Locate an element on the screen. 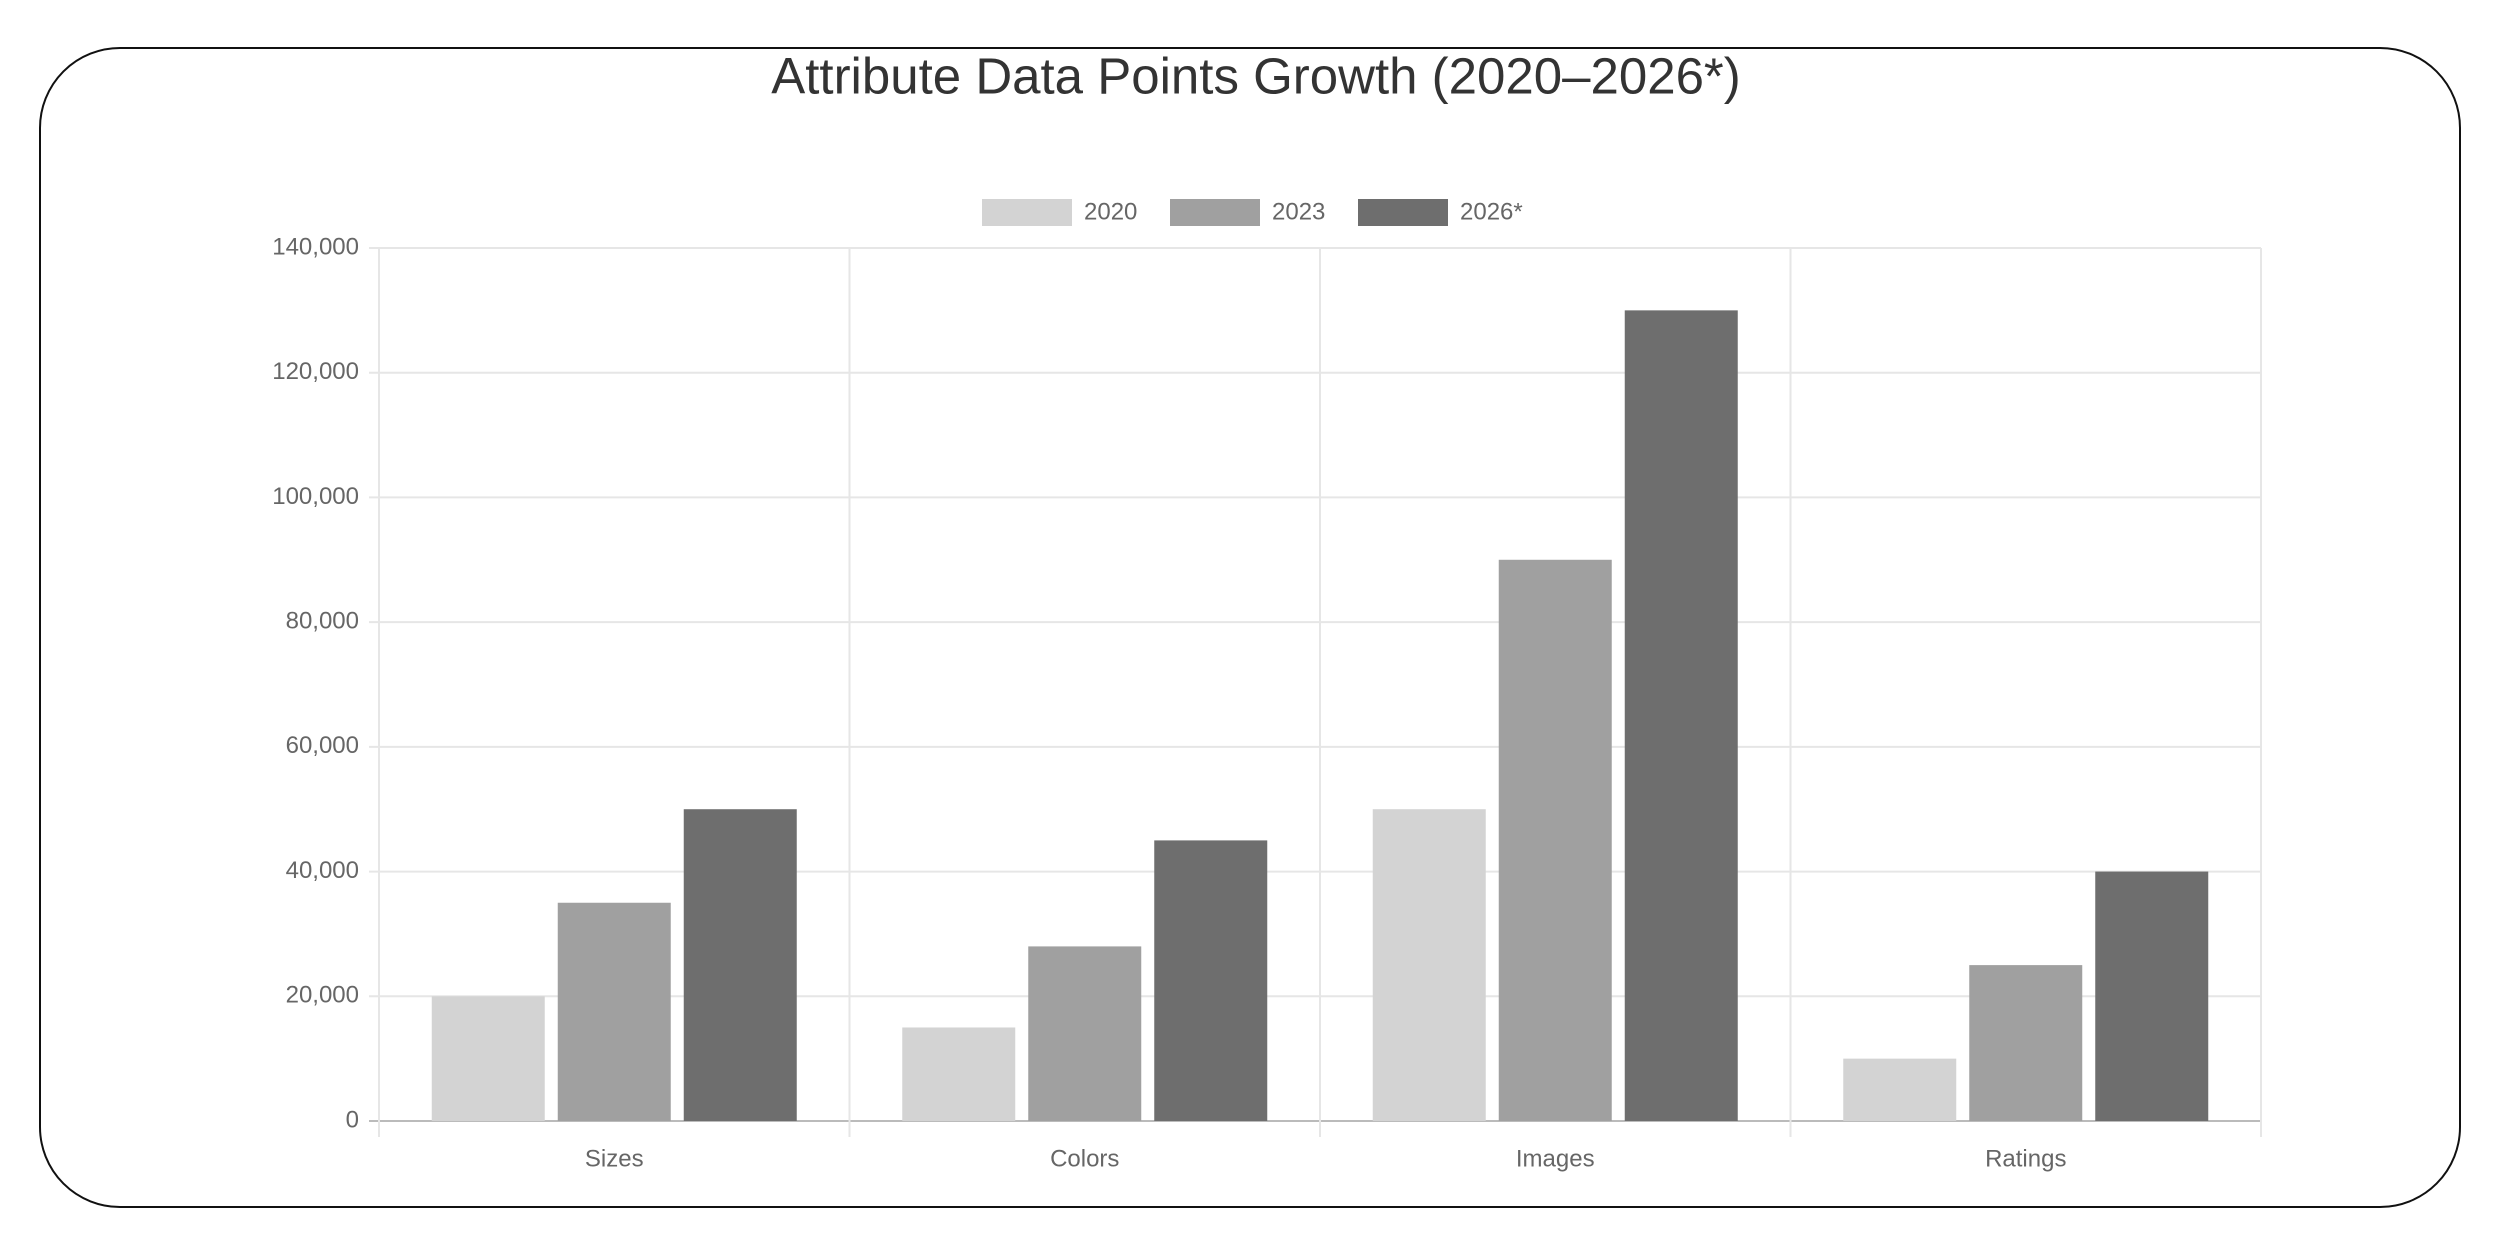 This screenshot has width=2497, height=1240. x-tick-label: Colors is located at coordinates (1084, 1158).